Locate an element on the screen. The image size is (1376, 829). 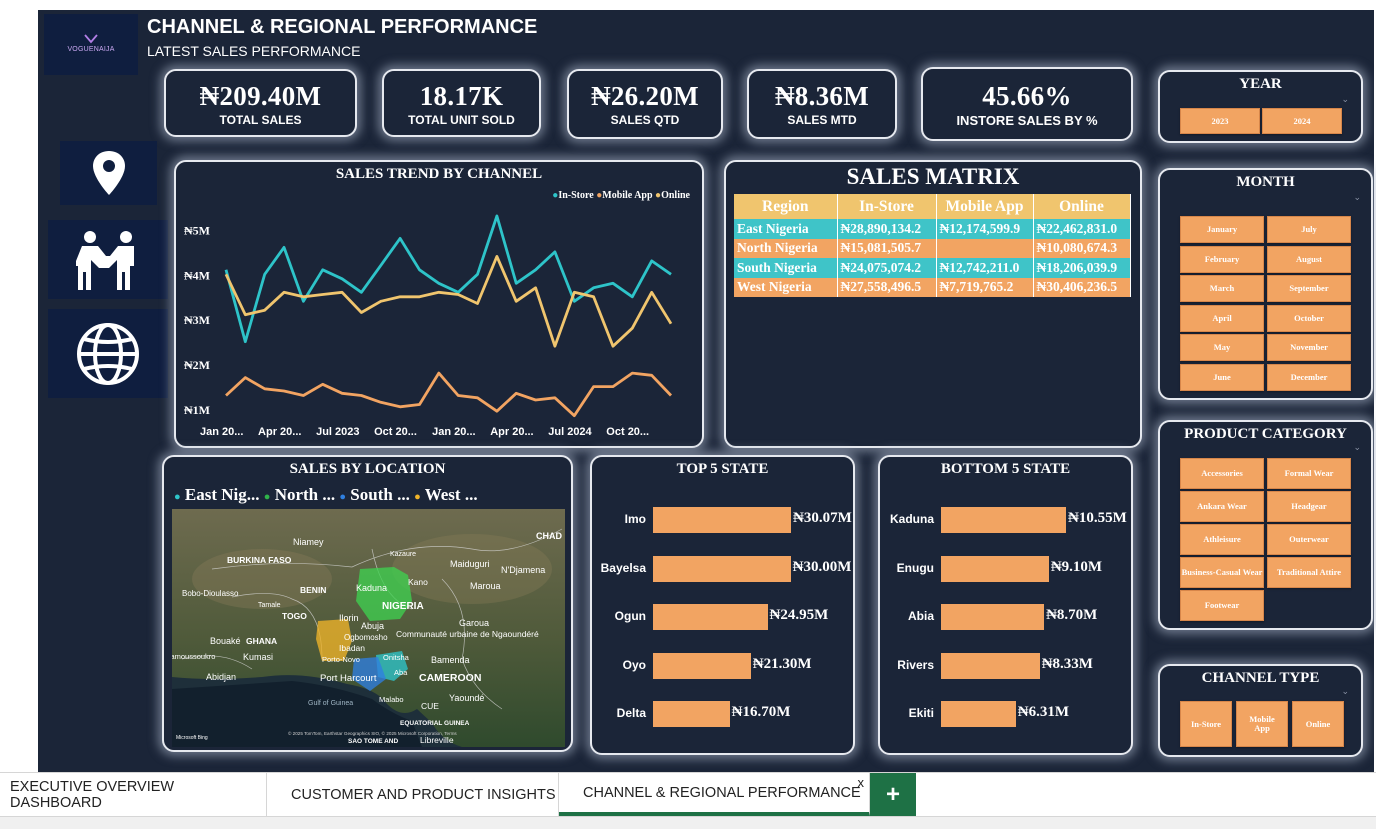
map-label: Niamey is located at coordinates (308, 542).